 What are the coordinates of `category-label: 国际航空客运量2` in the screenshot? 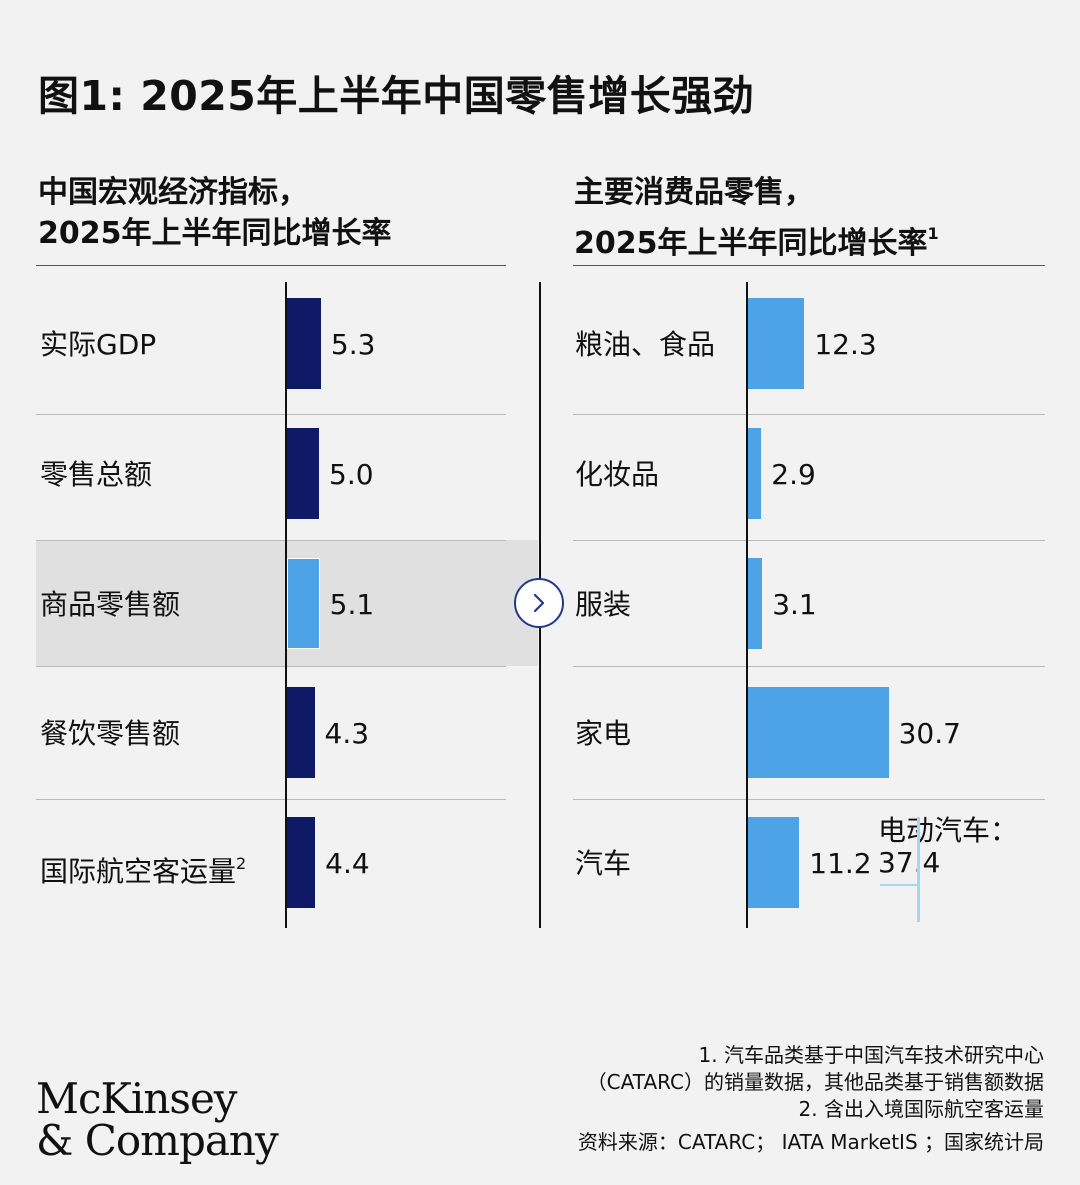 It's located at (143, 871).